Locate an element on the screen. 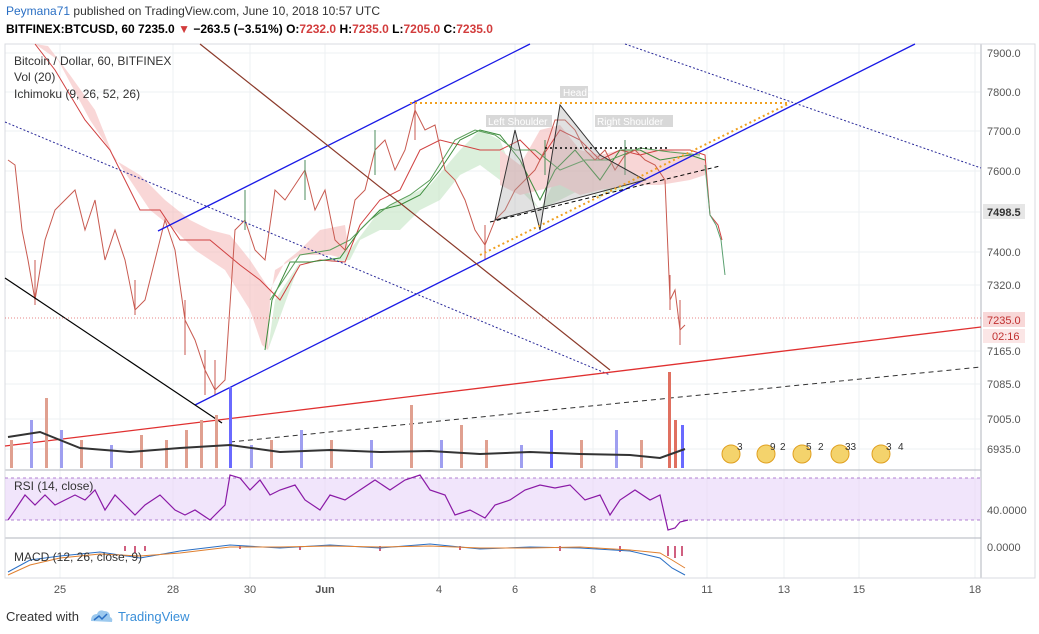 This screenshot has height=634, width=1039. badge-countdown: 02:16 is located at coordinates (1006, 337).